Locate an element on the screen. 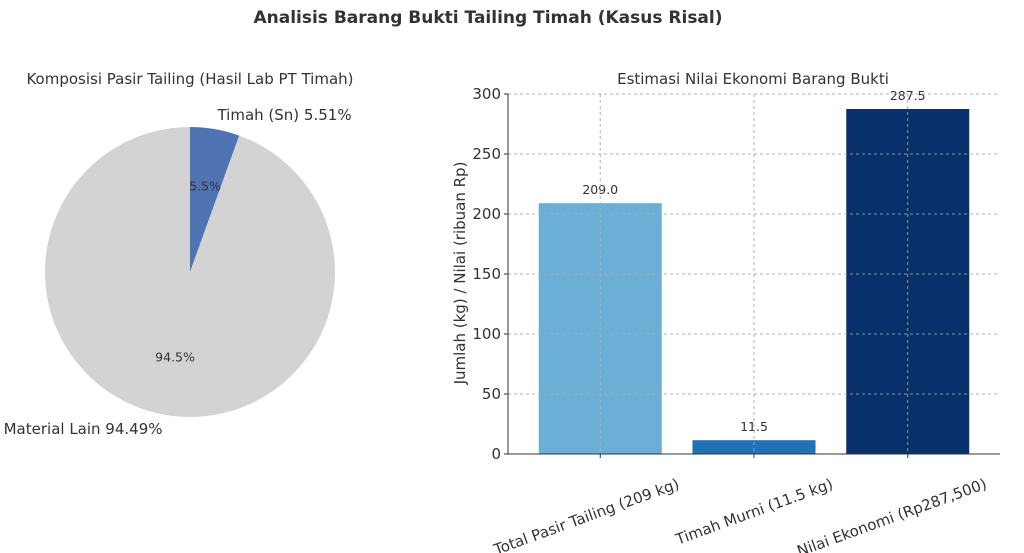 This screenshot has width=1024, height=553. y-tick-label-1: 50 is located at coordinates (491, 394).